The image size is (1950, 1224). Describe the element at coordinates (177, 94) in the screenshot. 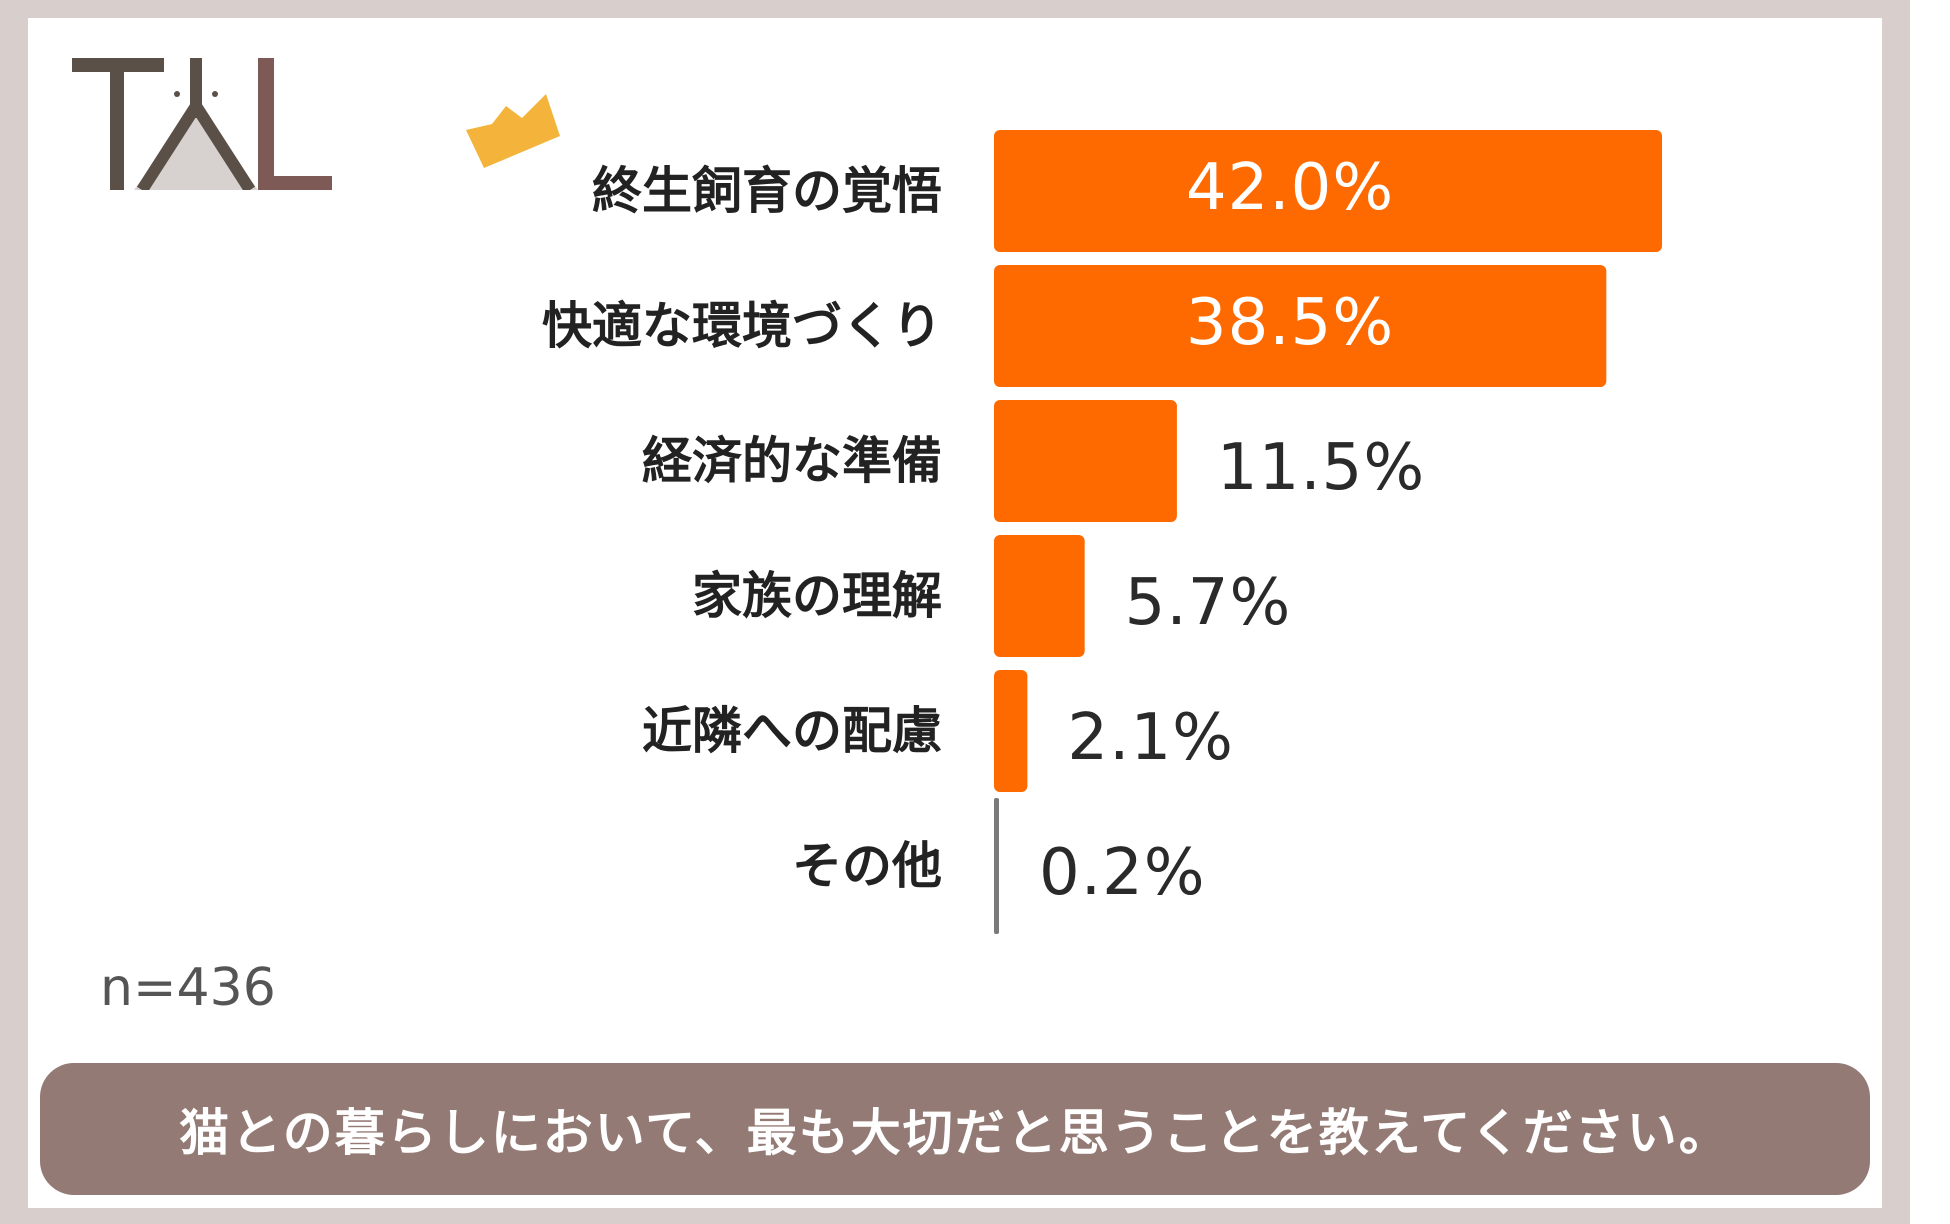

I see `logo-eye-left` at that location.